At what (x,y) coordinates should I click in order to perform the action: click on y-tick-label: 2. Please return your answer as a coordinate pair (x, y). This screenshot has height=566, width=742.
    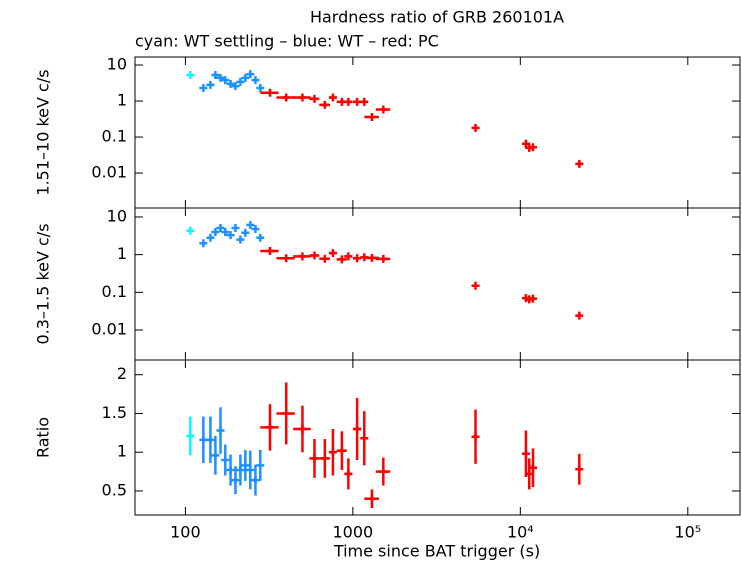
    Looking at the image, I should click on (122, 373).